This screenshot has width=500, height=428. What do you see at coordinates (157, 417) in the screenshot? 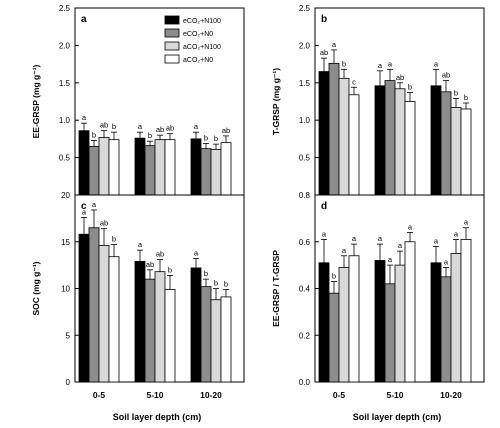
I see `x-axis-label-left: Soil layer depth (cm)` at bounding box center [157, 417].